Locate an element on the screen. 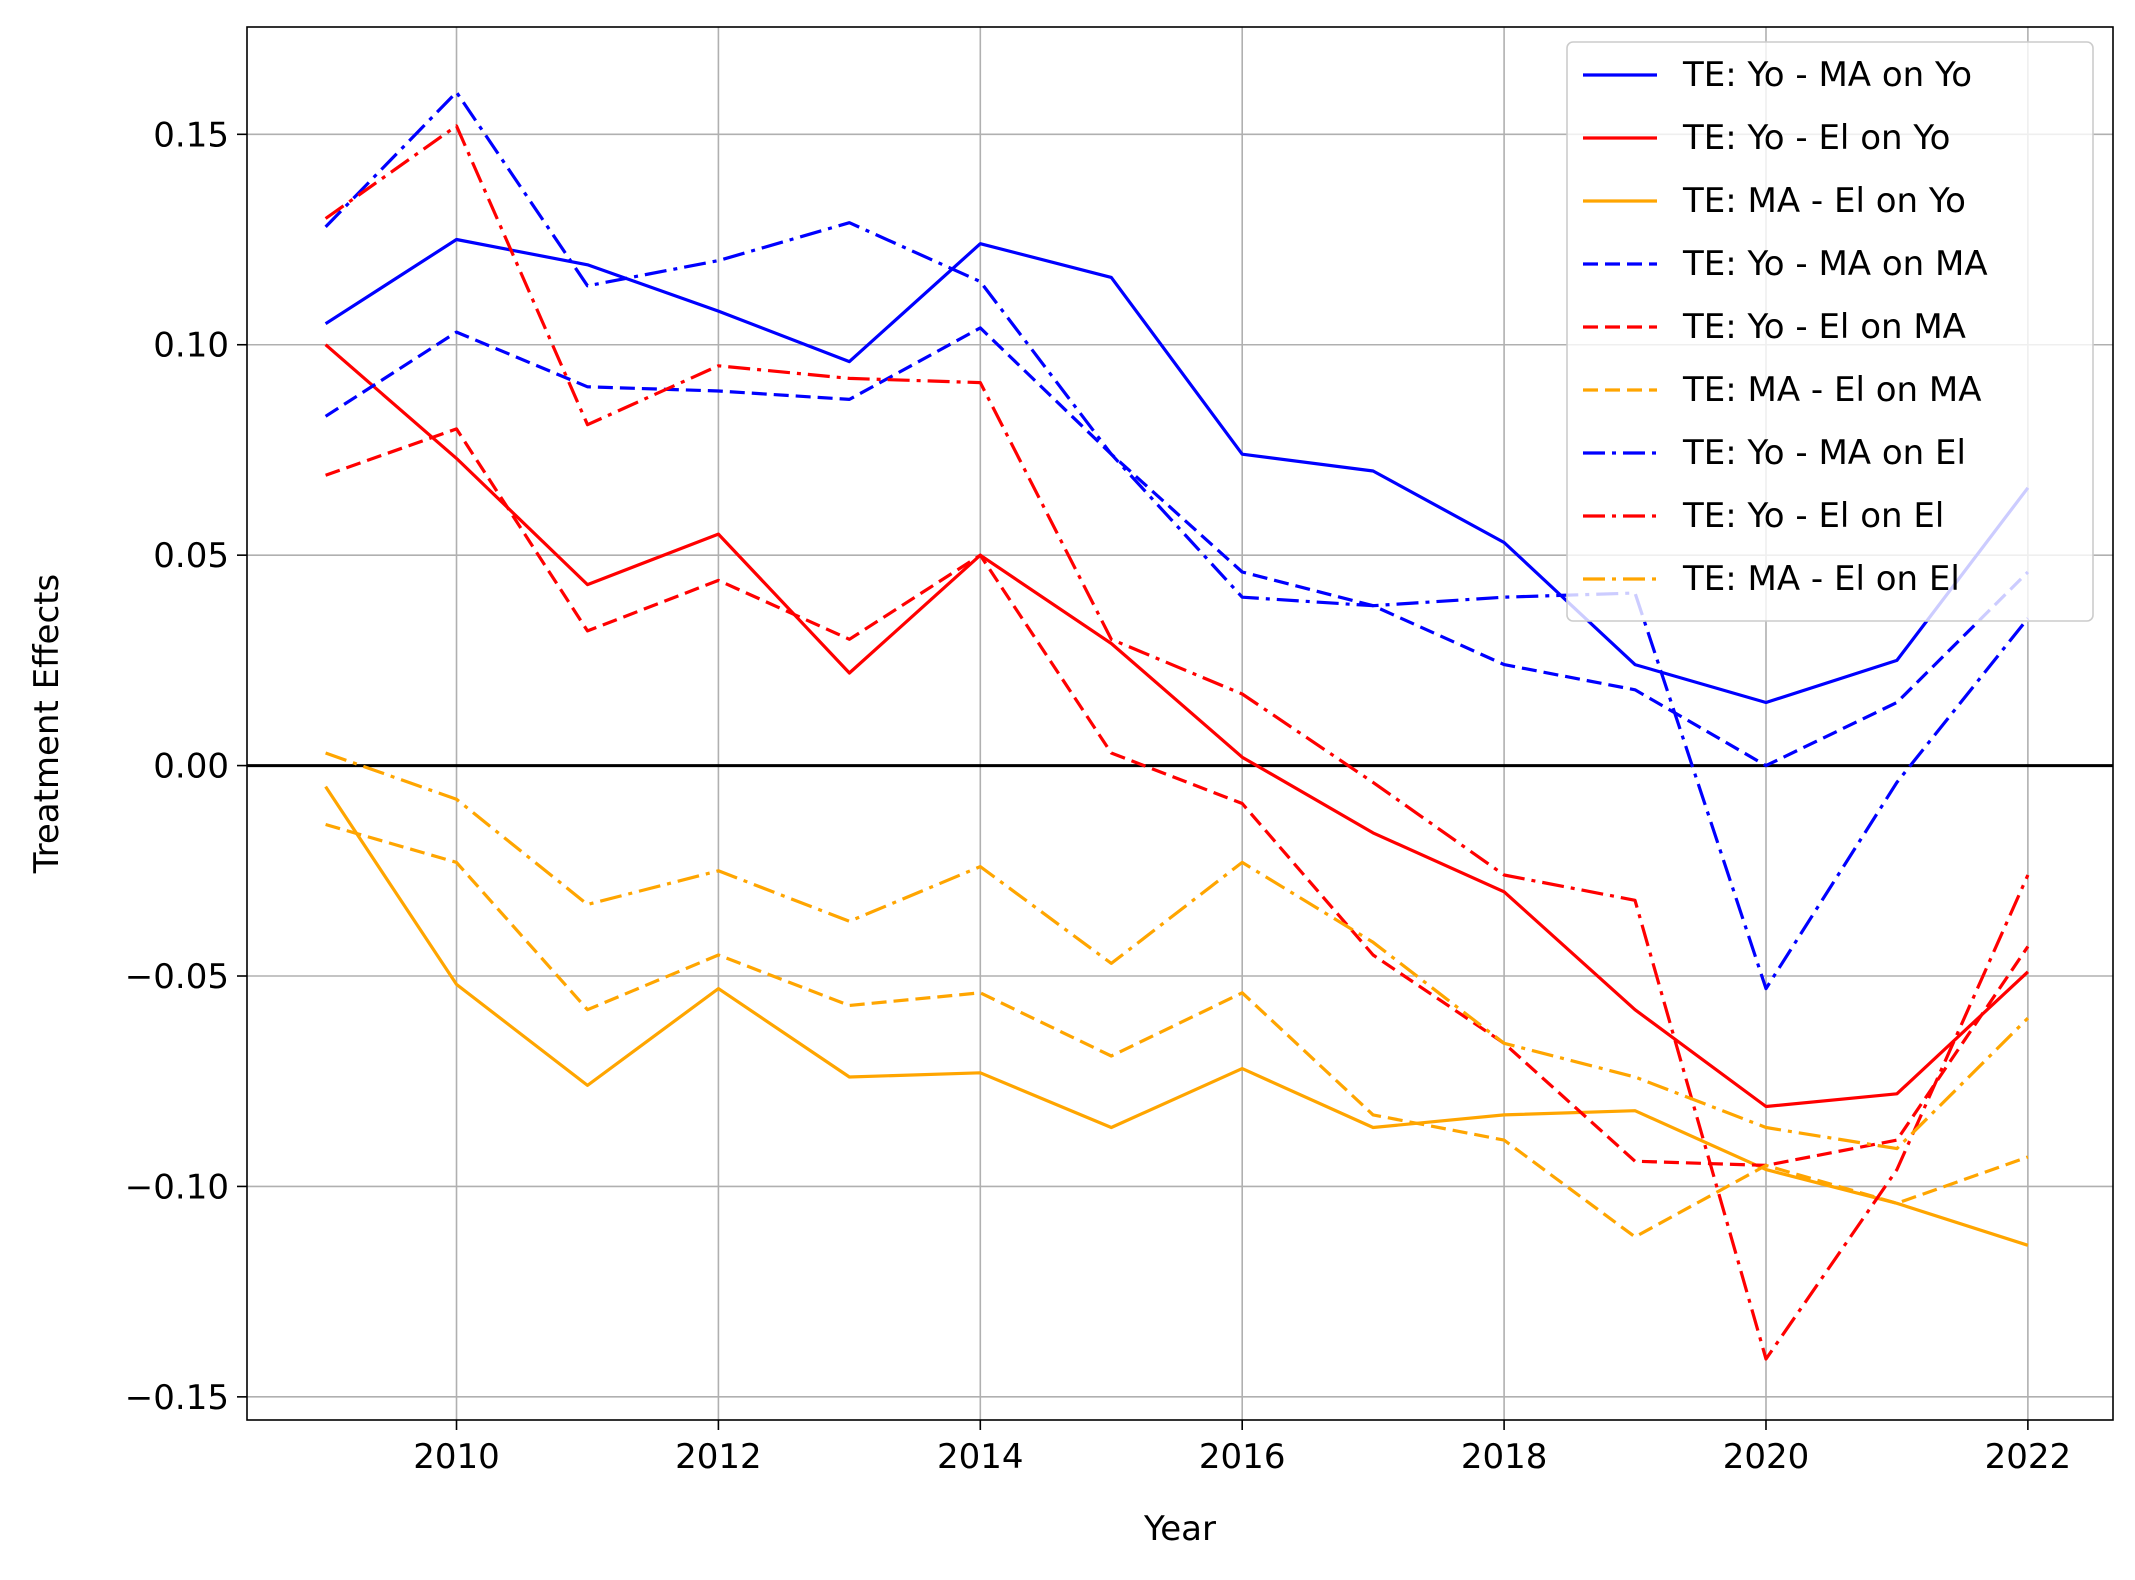  y-tick-label: −0.10 is located at coordinates (177, 1187).